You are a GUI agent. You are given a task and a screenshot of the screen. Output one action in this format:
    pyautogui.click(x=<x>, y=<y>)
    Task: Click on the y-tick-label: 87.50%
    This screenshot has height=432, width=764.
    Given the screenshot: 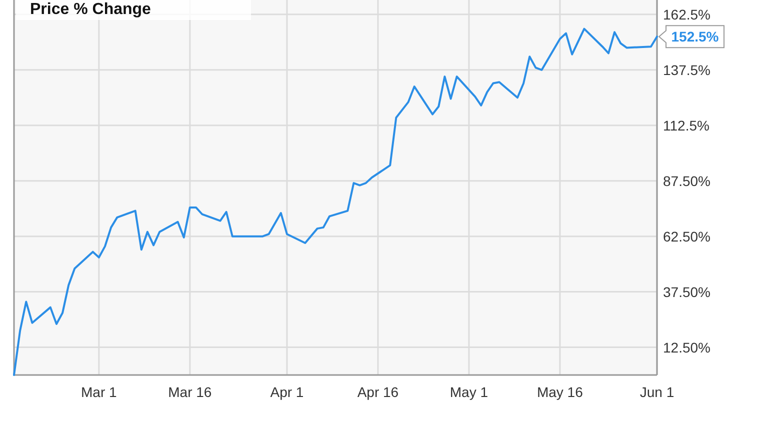 What is the action you would take?
    pyautogui.click(x=686, y=180)
    